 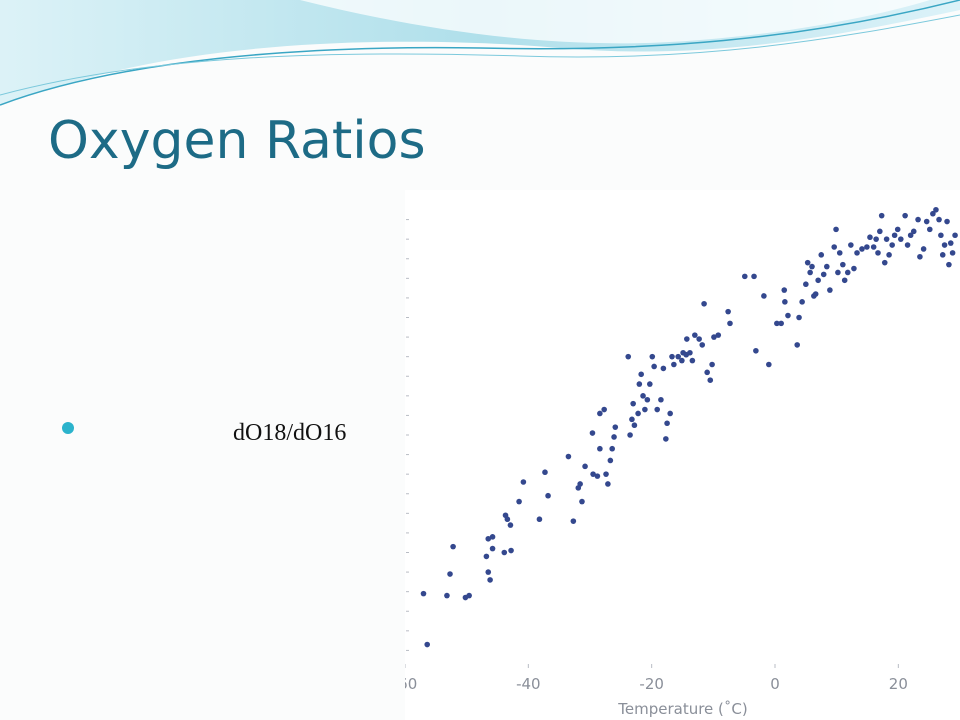 What do you see at coordinates (528, 684) in the screenshot?
I see `x-tick-label: -40` at bounding box center [528, 684].